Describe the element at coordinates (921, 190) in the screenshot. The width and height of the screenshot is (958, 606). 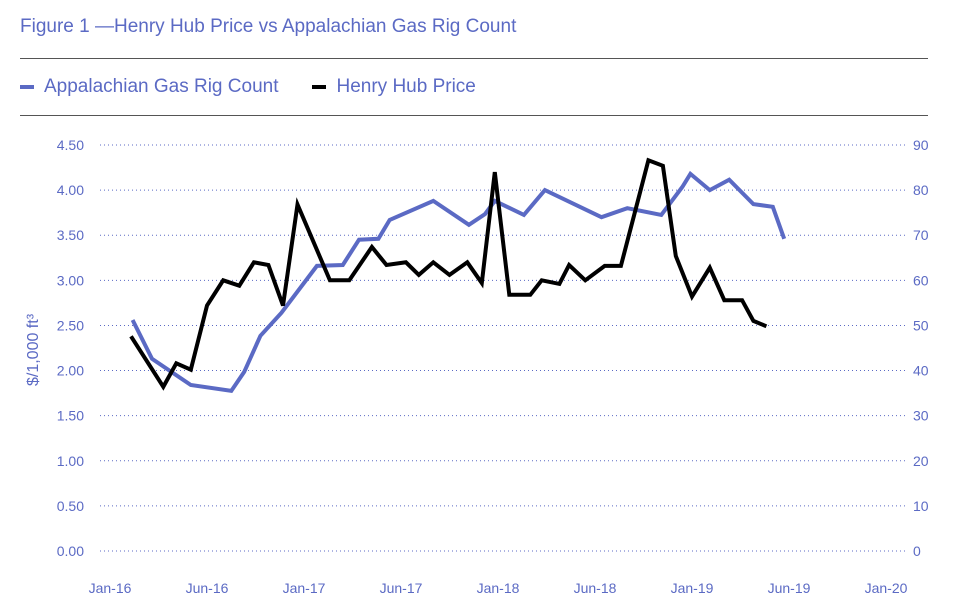
I see `y2-tick-label: 80` at that location.